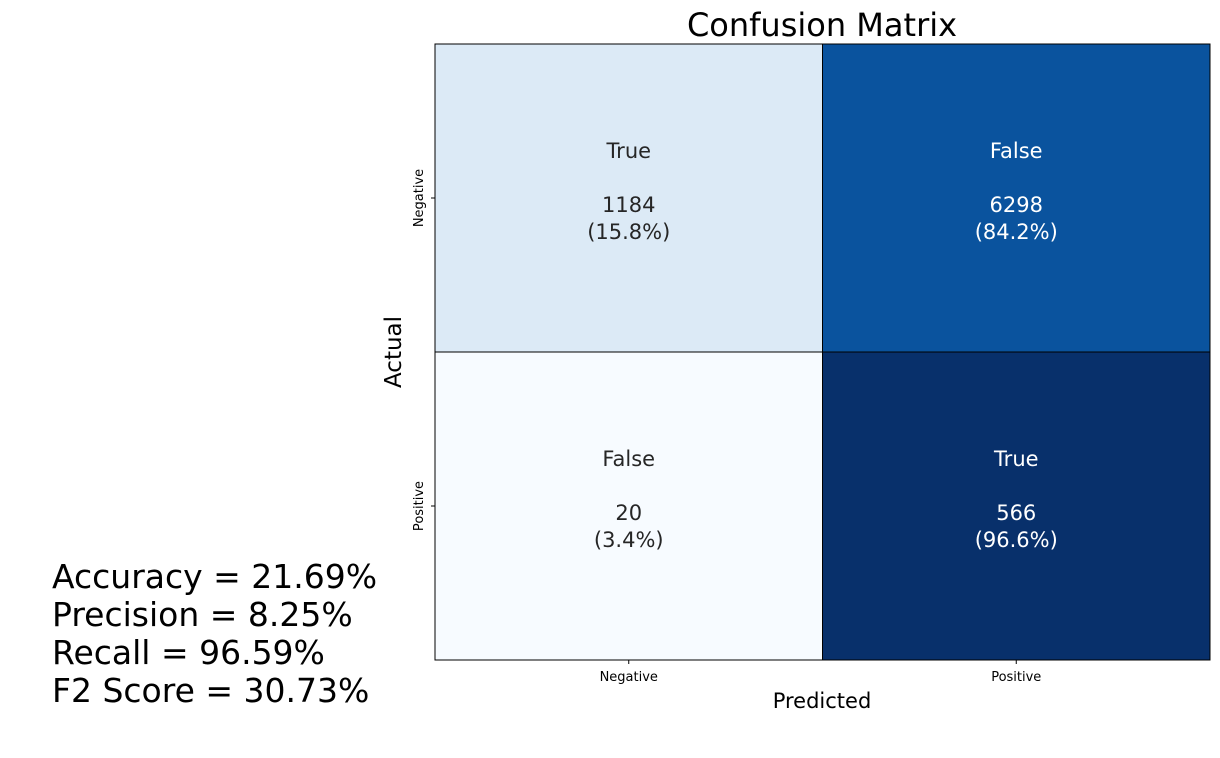 This screenshot has height=758, width=1220. What do you see at coordinates (1016, 540) in the screenshot?
I see `cell-pct-1-1: (96.6%)` at bounding box center [1016, 540].